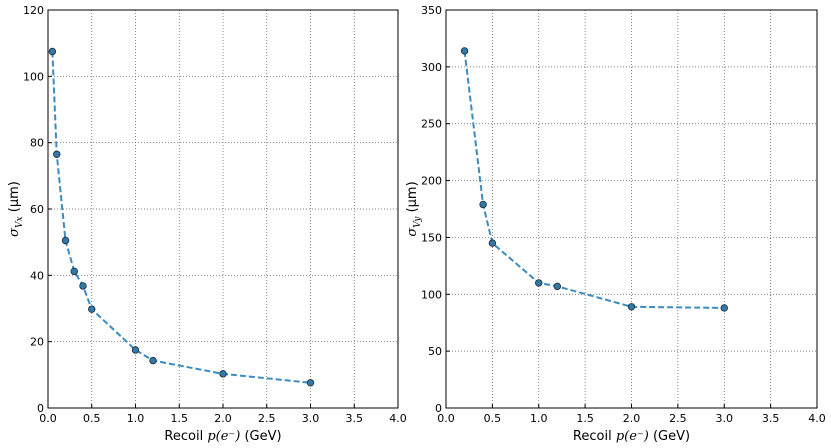  What do you see at coordinates (431, 237) in the screenshot?
I see `y-tick-label: 150` at bounding box center [431, 237].